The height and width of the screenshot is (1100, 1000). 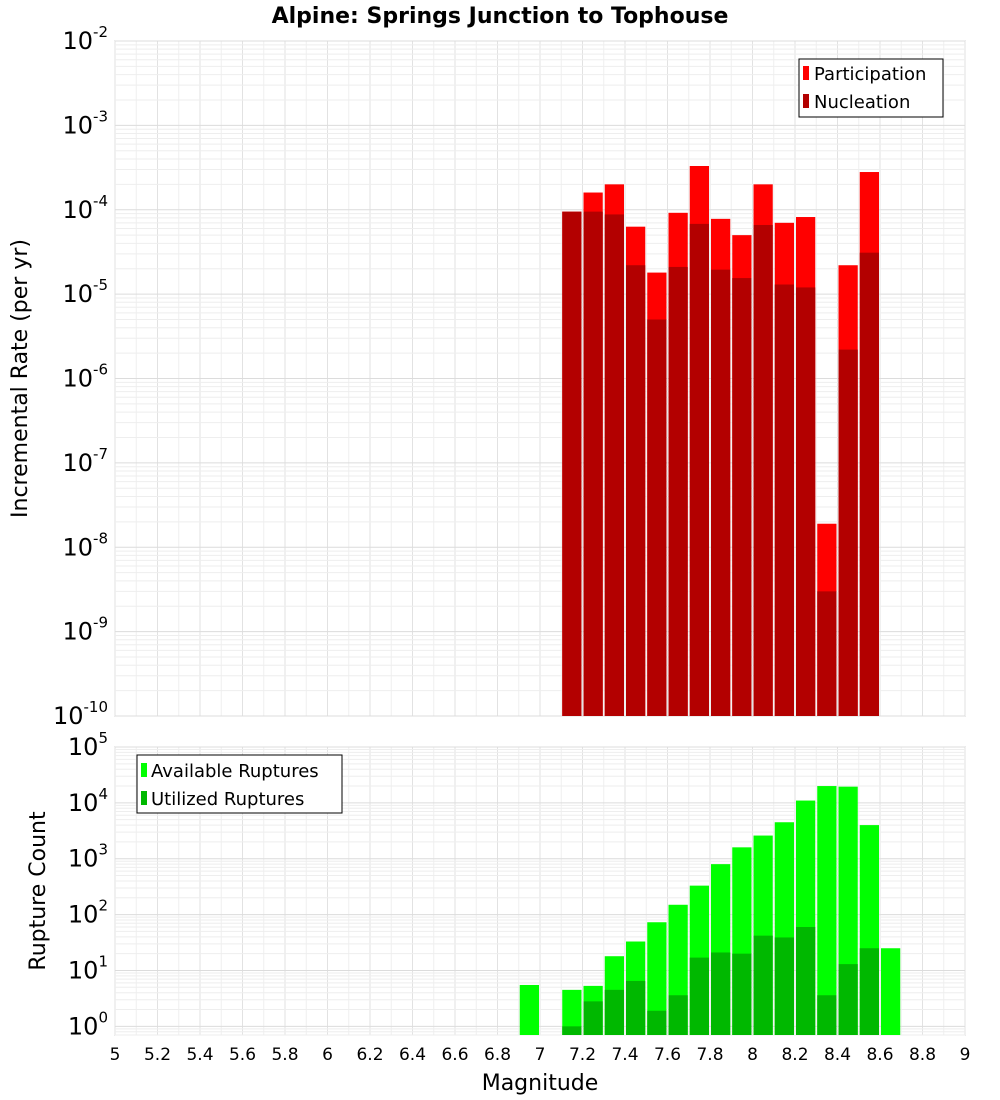 I want to click on rate-y-tick-label: 10⁻¹⁰, so click(x=80, y=714).